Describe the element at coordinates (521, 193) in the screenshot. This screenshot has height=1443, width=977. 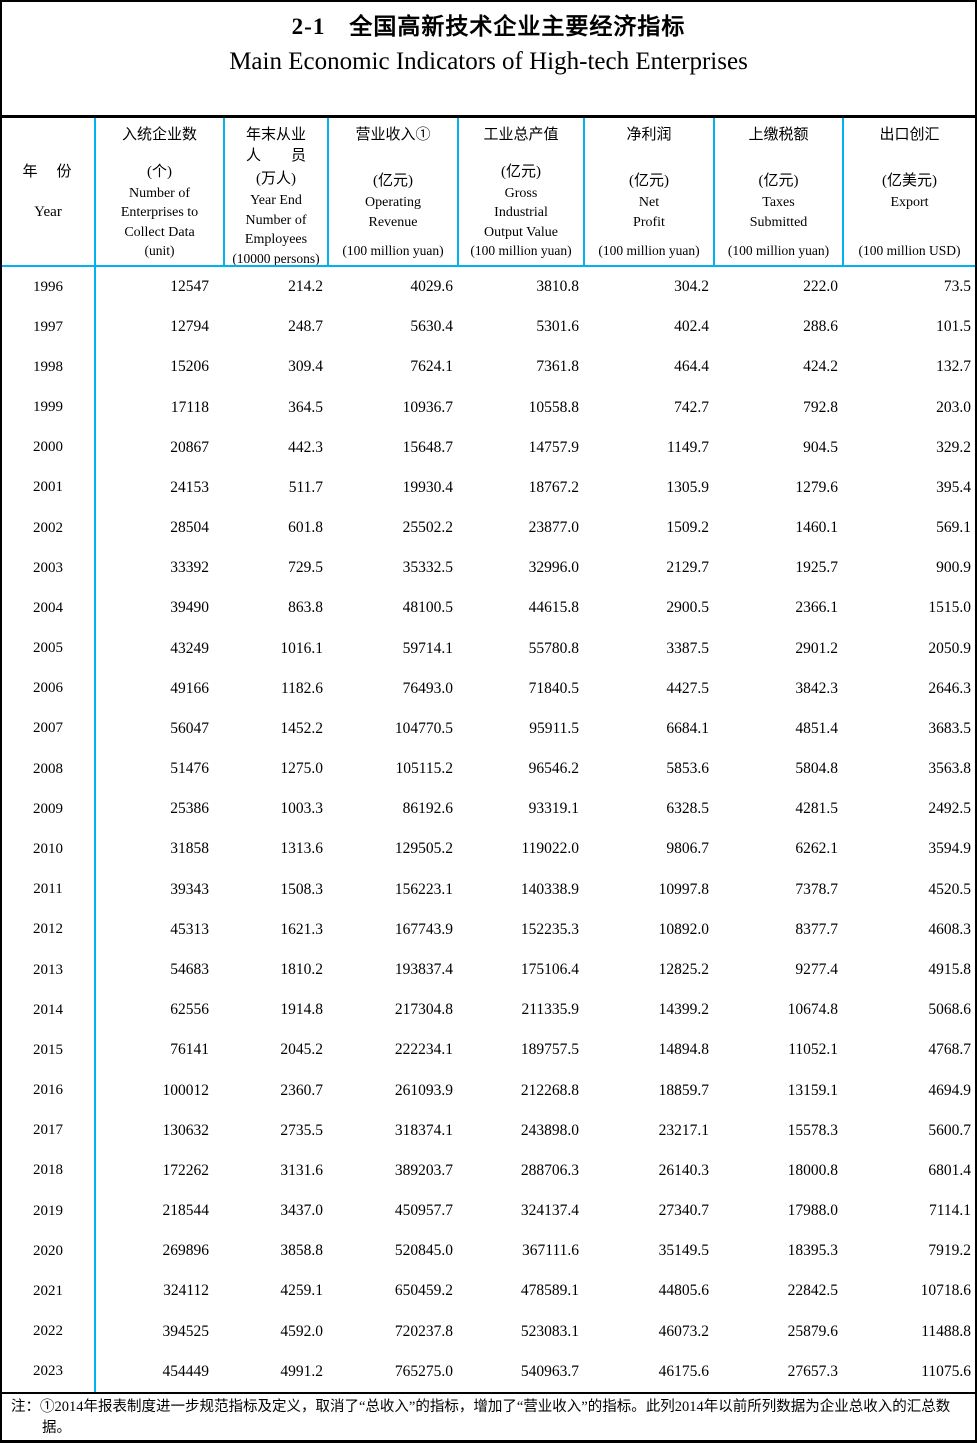
I see `column-header-en: Gross` at that location.